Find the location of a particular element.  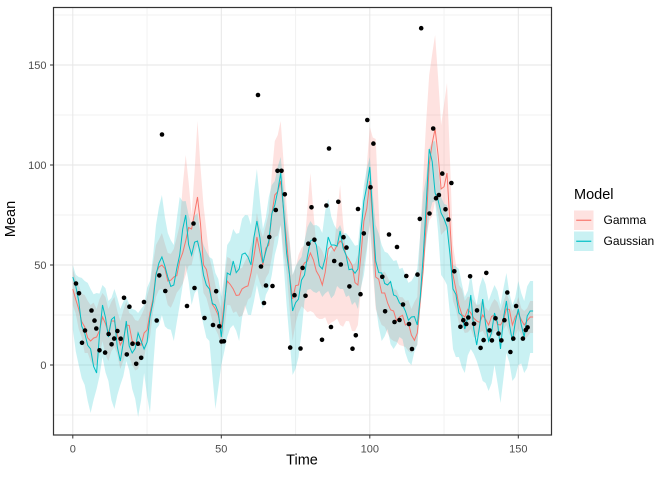

svg-text: Gamma is located at coordinates (625, 220).